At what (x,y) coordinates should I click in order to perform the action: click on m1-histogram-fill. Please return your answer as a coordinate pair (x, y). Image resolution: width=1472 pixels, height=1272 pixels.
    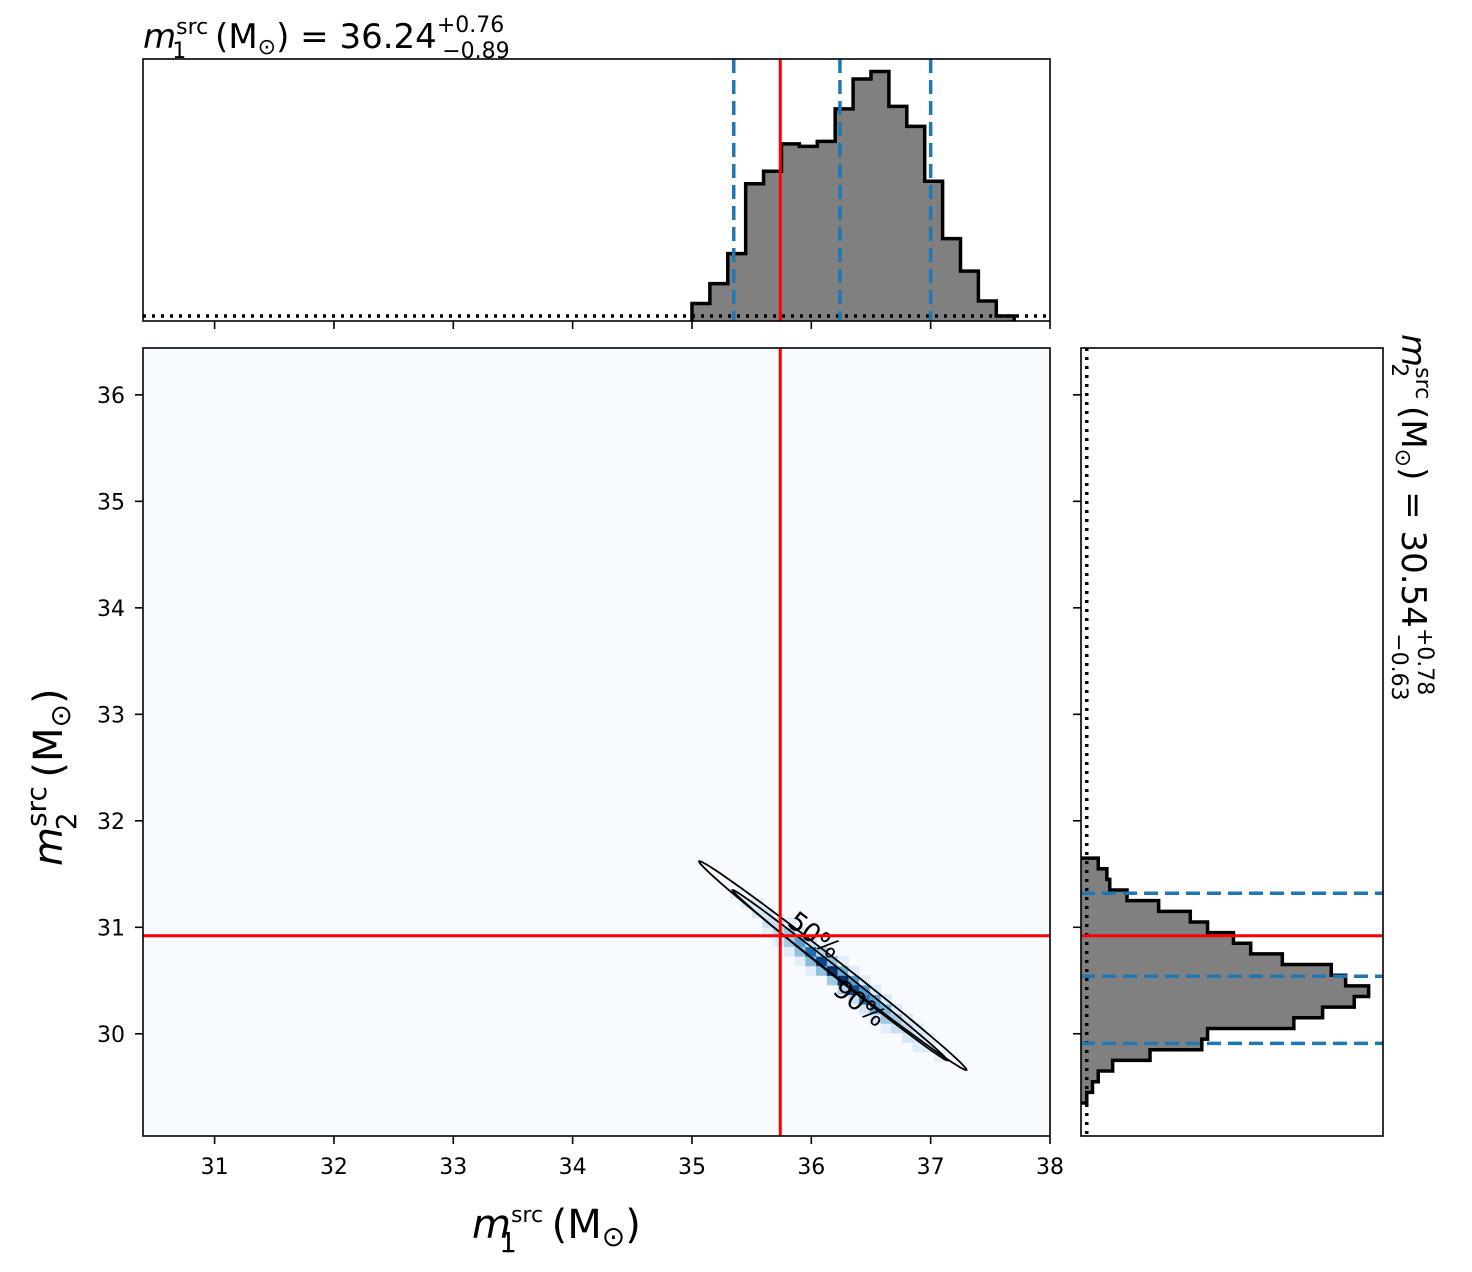
    Looking at the image, I should click on (853, 196).